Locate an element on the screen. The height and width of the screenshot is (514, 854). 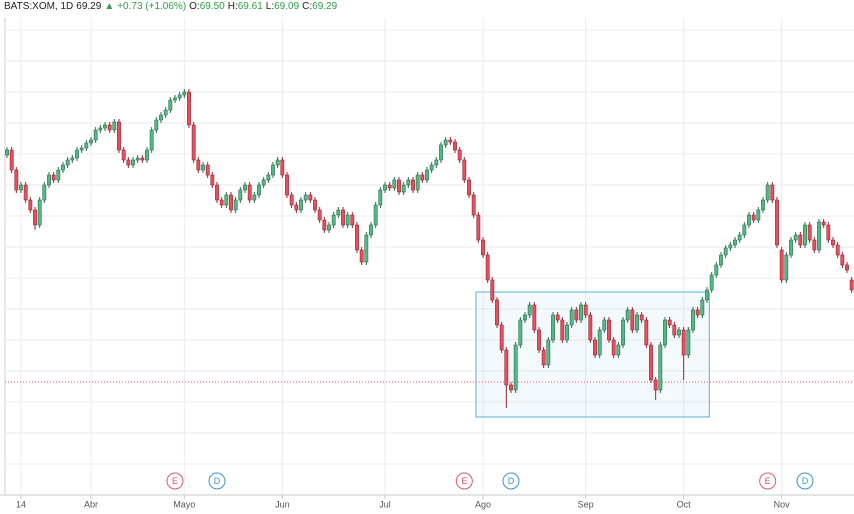
change: +0.73 (+1.06%) is located at coordinates (152, 6).